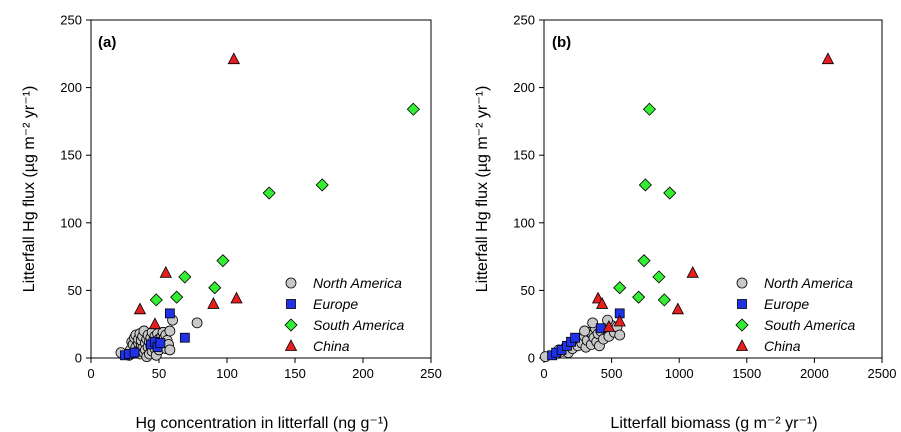 The image size is (901, 432). What do you see at coordinates (291, 325) in the screenshot?
I see `panel-a-legend-marker-south-america` at bounding box center [291, 325].